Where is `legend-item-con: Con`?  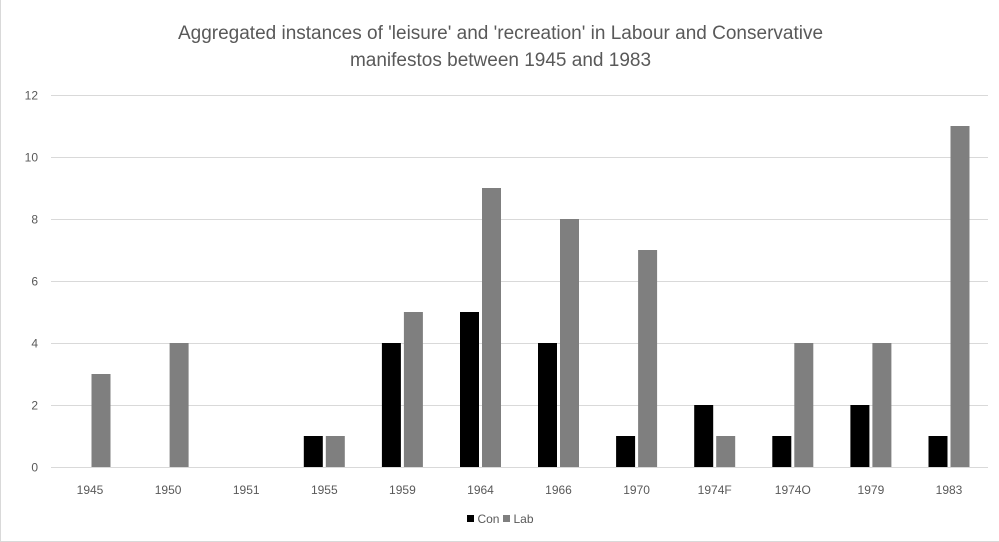 legend-item-con: Con is located at coordinates (483, 519).